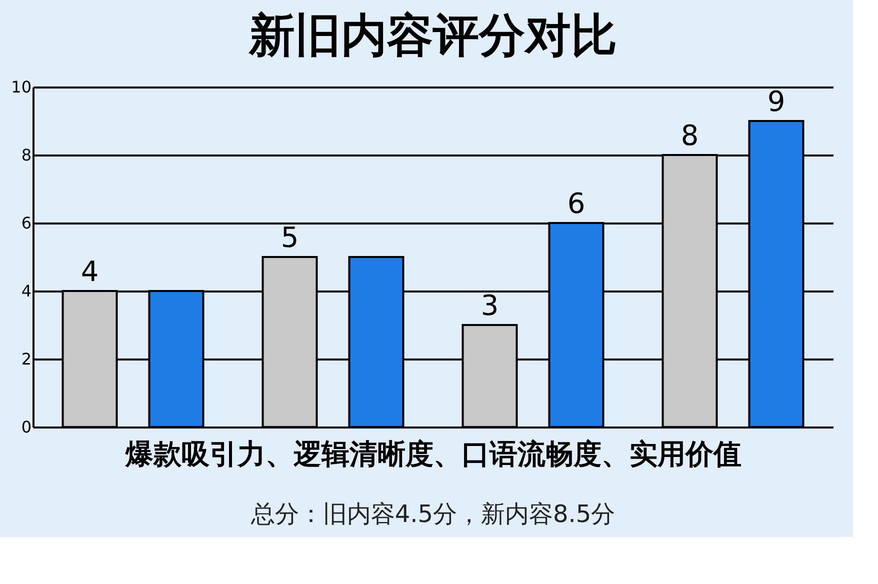  I want to click on data-label: 6, so click(576, 203).